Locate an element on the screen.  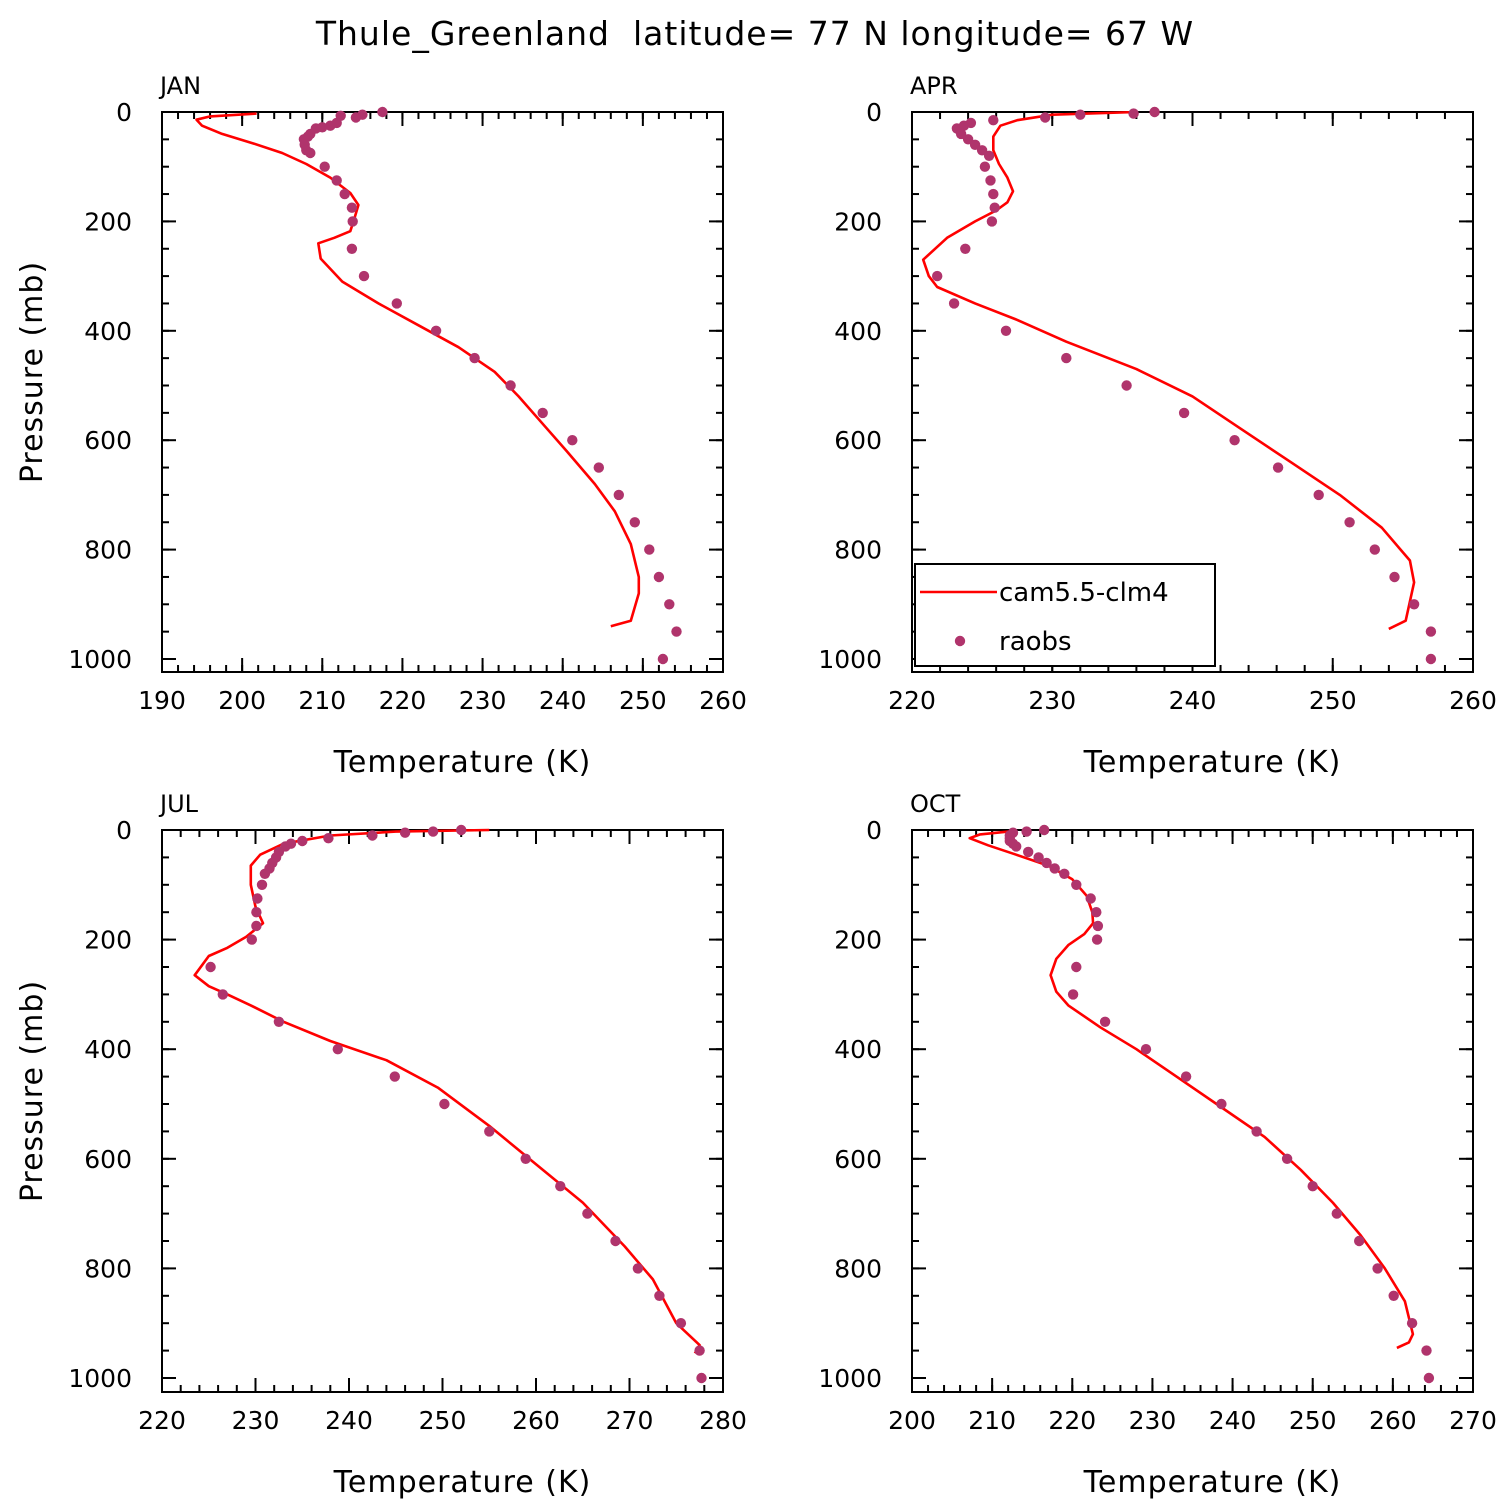
x-tick-label: 250 is located at coordinates (443, 1420).